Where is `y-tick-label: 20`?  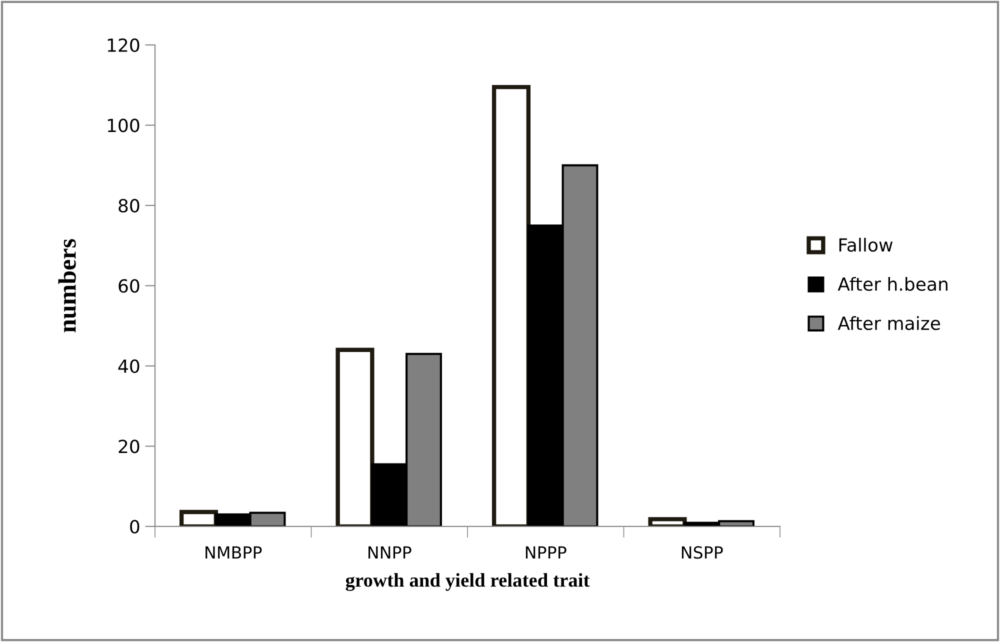
y-tick-label: 20 is located at coordinates (129, 447).